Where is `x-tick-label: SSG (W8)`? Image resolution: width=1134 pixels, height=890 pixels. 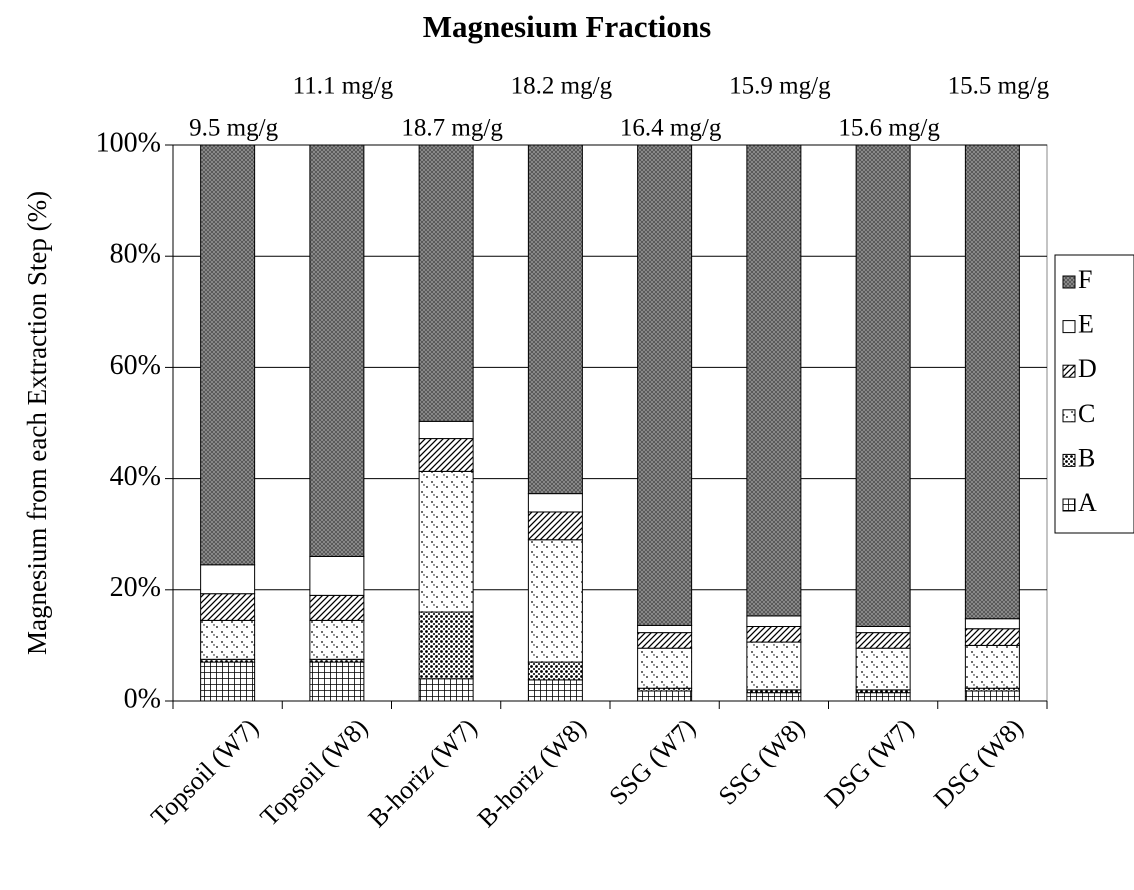
x-tick-label: SSG (W8) is located at coordinates (762, 762).